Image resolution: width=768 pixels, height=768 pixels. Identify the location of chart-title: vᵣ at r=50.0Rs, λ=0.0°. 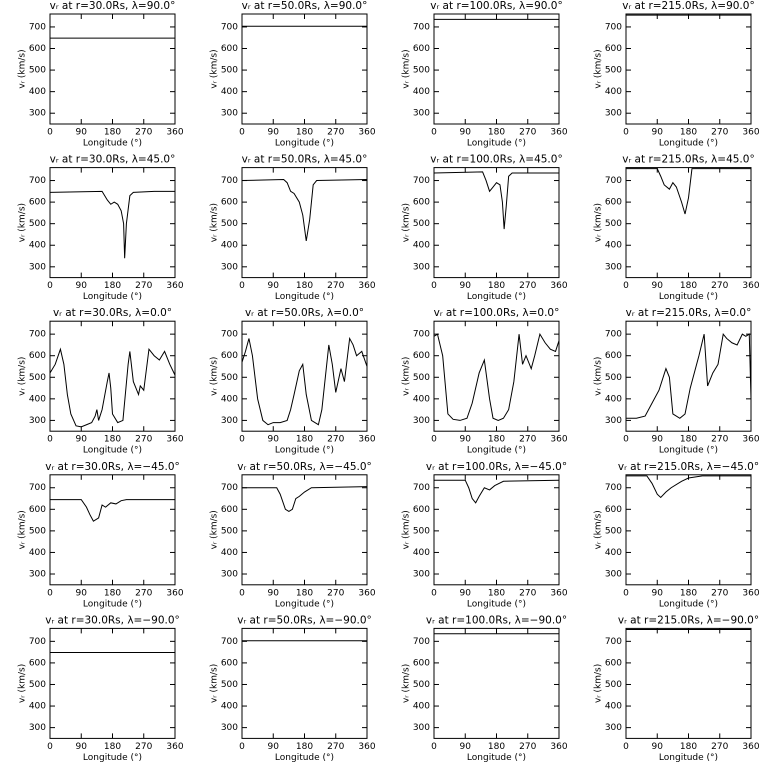
(304, 313).